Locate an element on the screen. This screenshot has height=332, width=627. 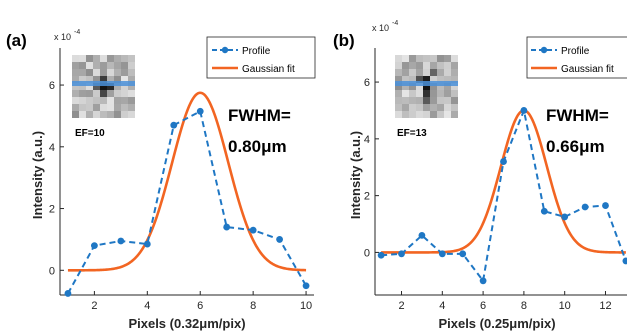
panel-b-inset-label: EF=13 is located at coordinates (412, 133).